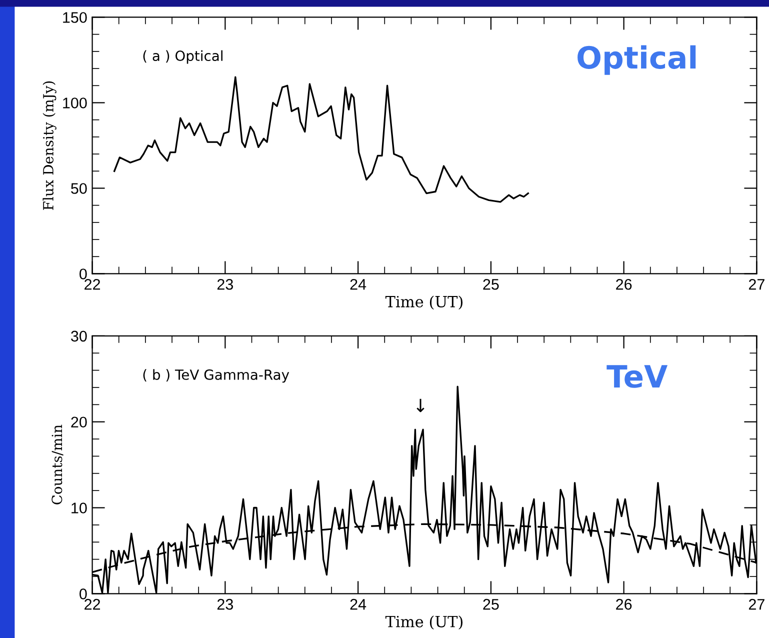  I want to click on y-axis-title: Flux Density (mJy), so click(49, 145).